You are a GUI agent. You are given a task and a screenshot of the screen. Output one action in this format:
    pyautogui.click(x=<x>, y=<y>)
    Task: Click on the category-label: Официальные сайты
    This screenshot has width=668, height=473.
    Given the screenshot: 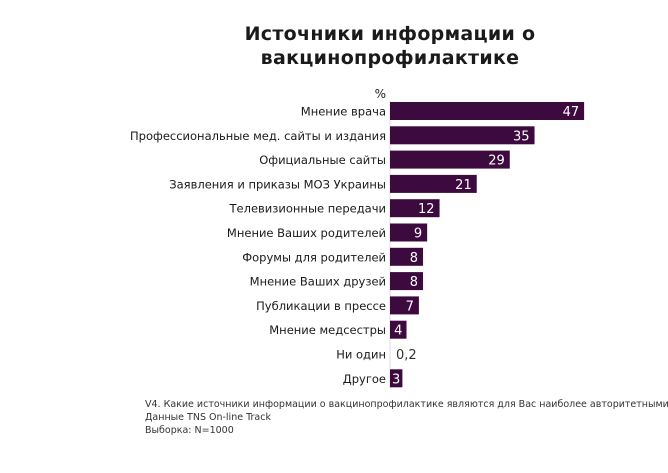 What is the action you would take?
    pyautogui.click(x=322, y=160)
    